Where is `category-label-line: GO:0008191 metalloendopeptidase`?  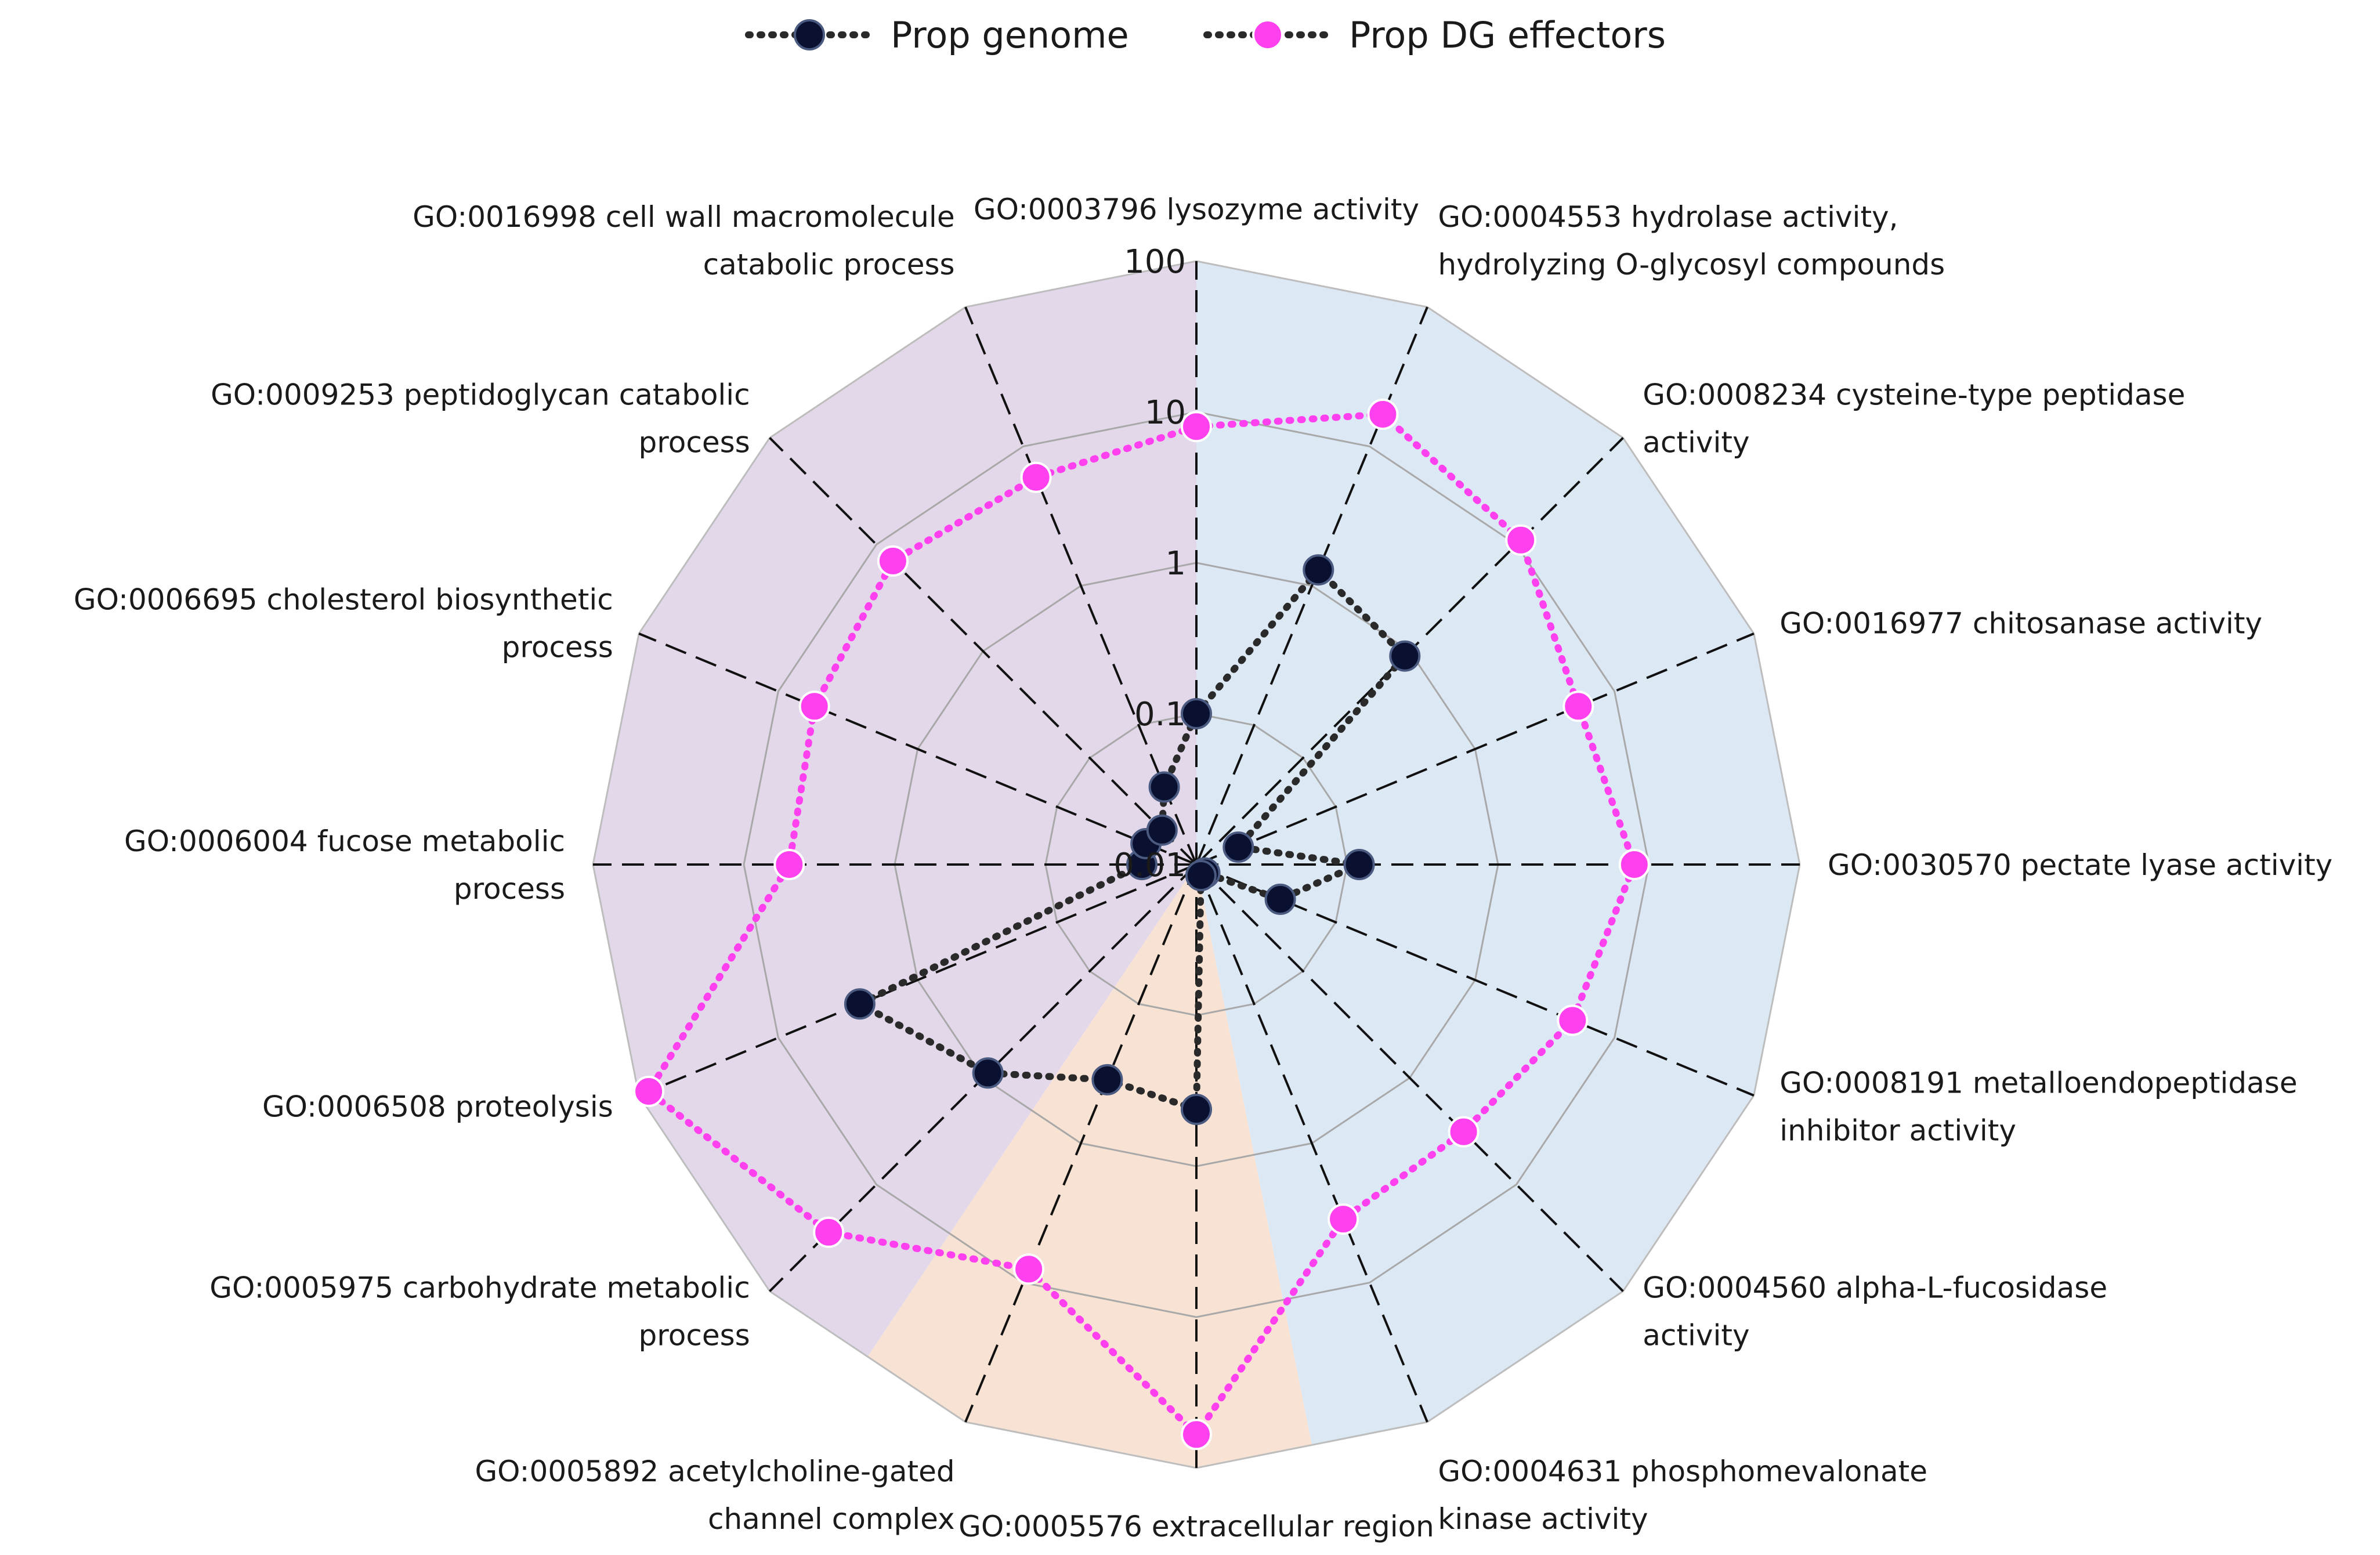 category-label-line: GO:0008191 metalloendopeptidase is located at coordinates (2038, 1083).